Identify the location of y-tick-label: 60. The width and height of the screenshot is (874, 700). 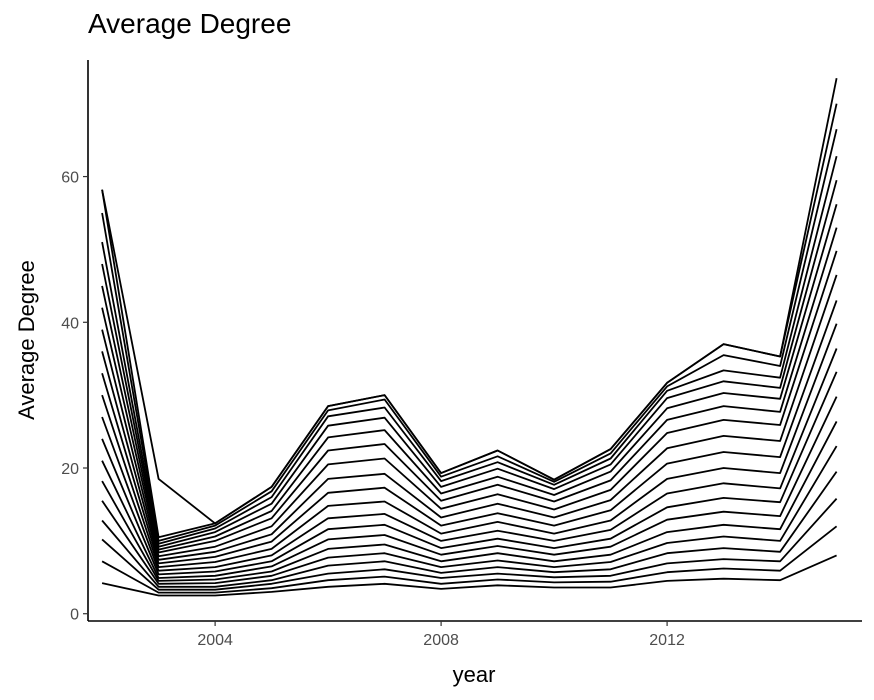
(70, 178).